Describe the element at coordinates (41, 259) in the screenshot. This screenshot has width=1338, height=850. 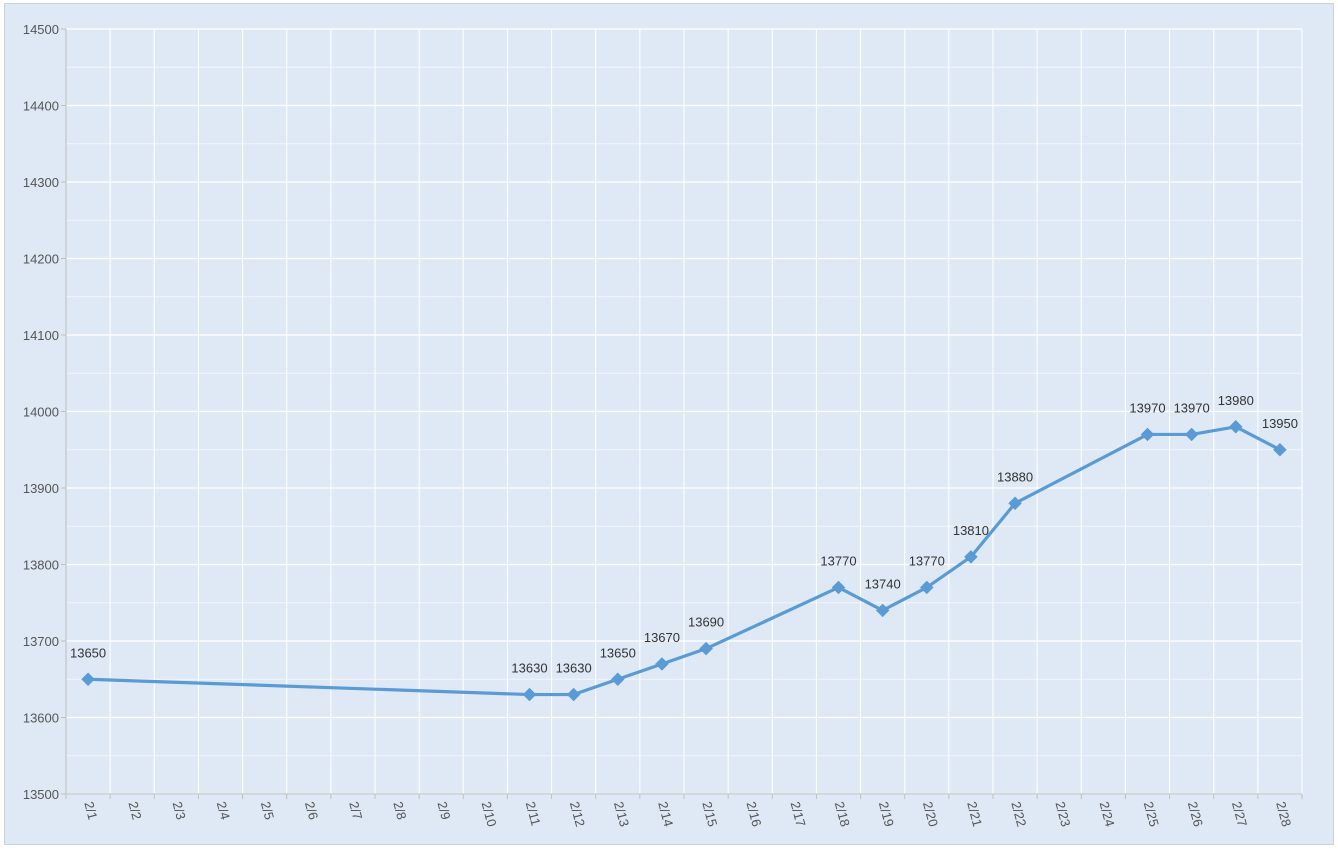
I see `y-tick-label: 14200` at that location.